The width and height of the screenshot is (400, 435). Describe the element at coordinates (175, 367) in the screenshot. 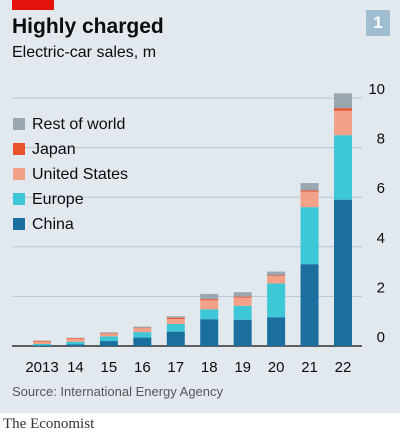

I see `x-tick-label: 17` at that location.